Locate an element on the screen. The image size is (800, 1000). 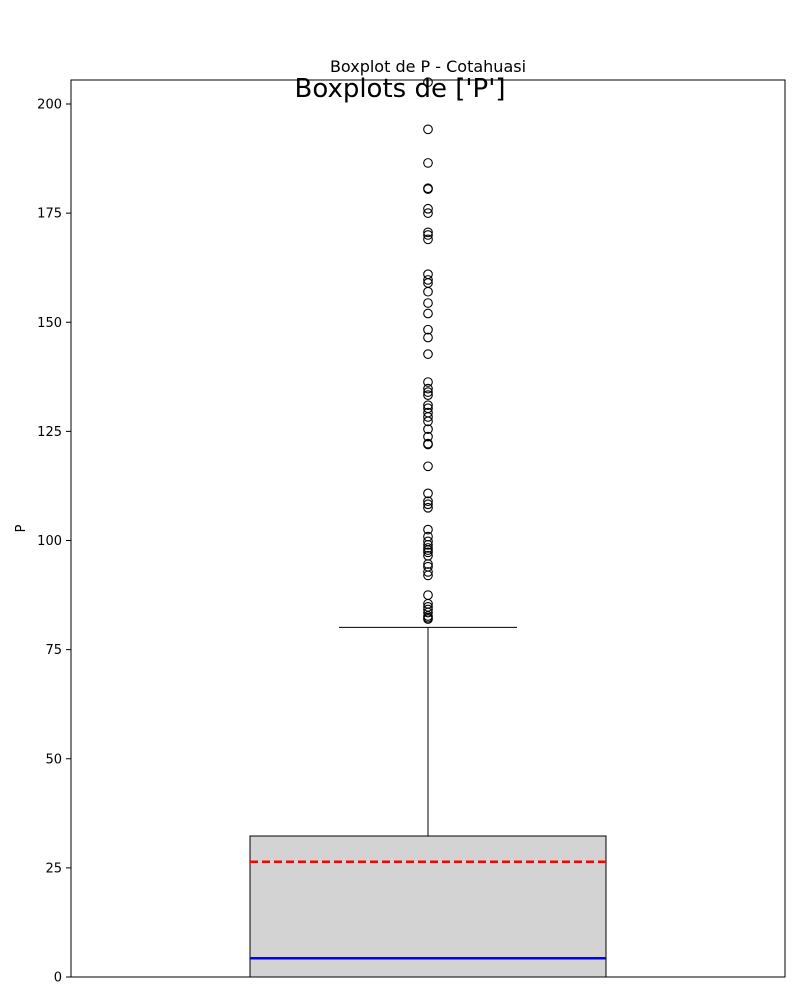
y-tick-label: 25 is located at coordinates (53, 868).